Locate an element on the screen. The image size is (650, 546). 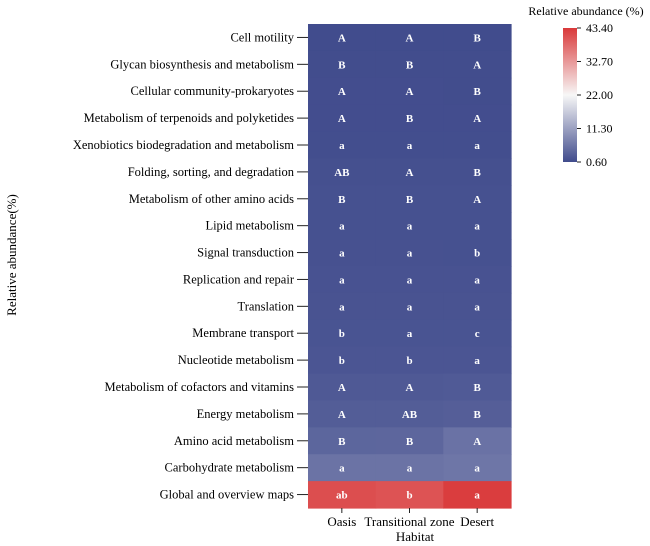
row-label: Lipid metabolism is located at coordinates (249, 226).